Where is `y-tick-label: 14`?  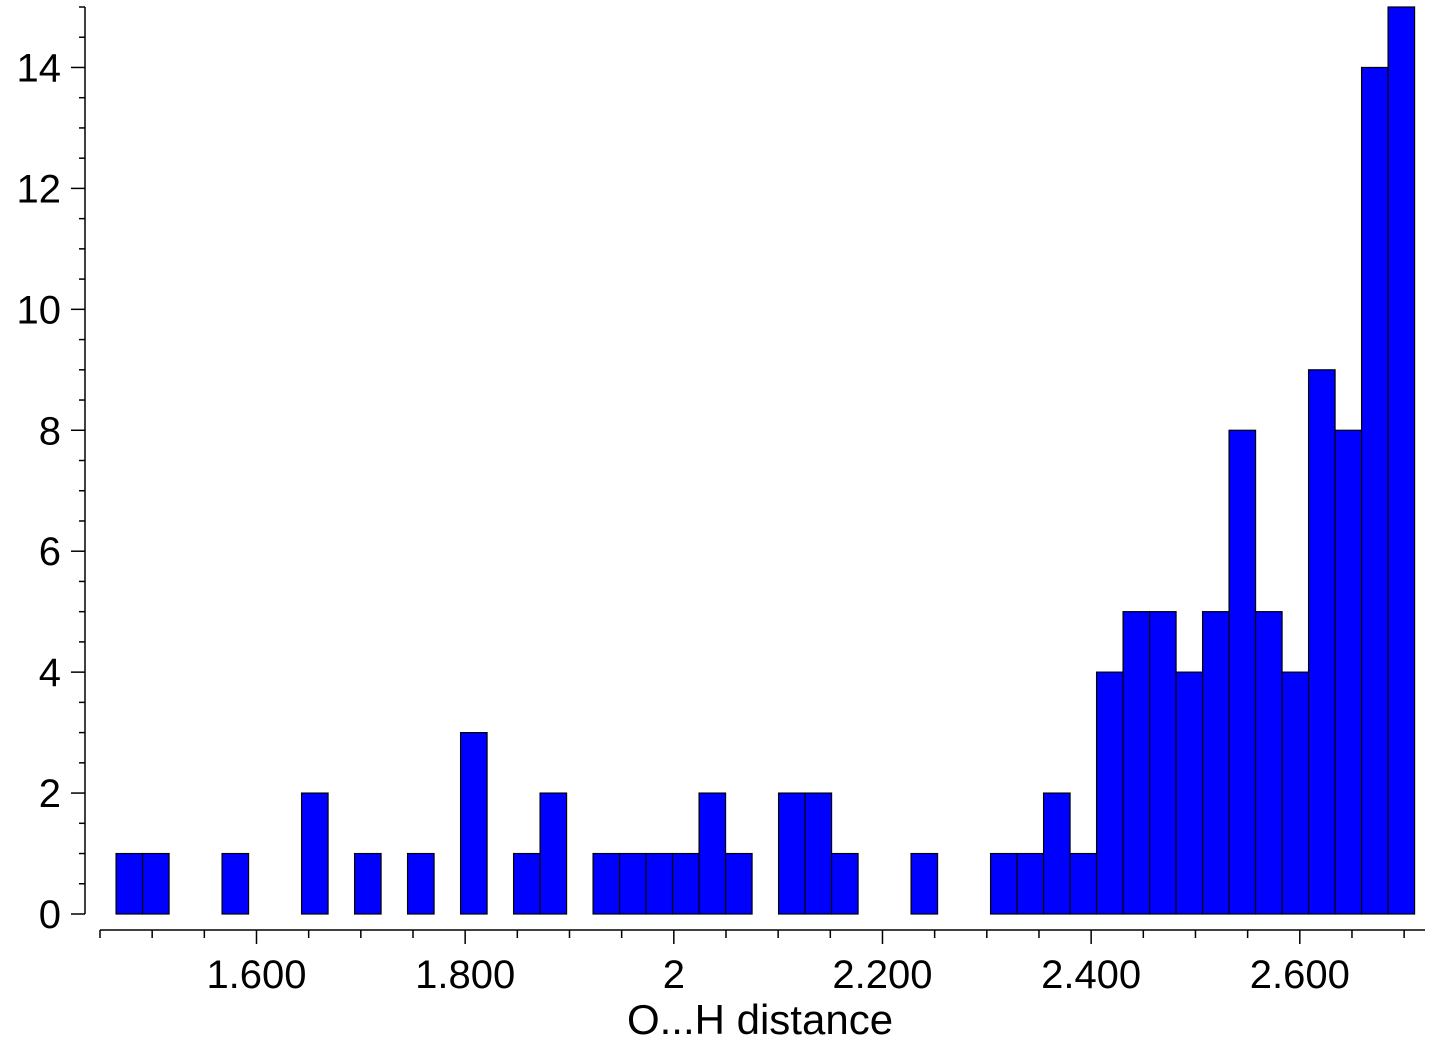 y-tick-label: 14 is located at coordinates (39, 68).